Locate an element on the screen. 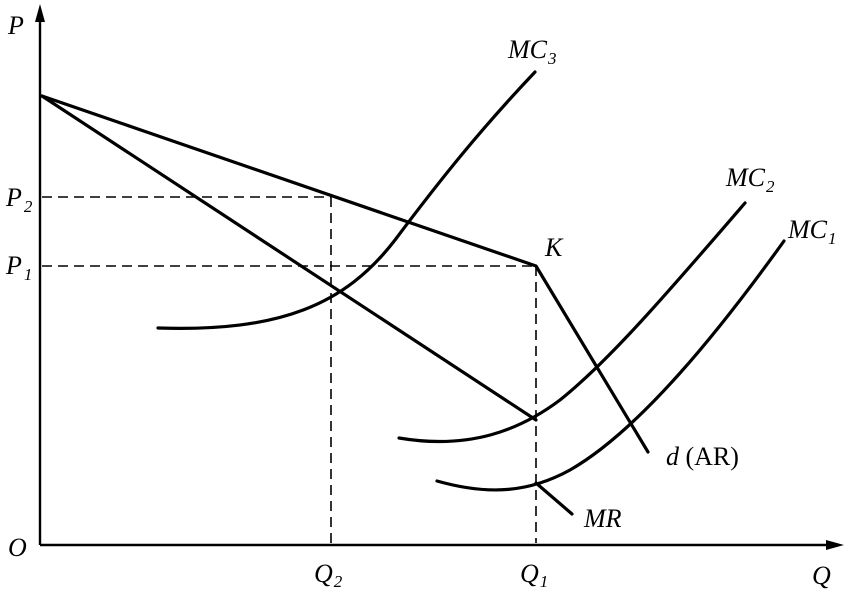  mc2-label-sub: 2 is located at coordinates (770, 186).